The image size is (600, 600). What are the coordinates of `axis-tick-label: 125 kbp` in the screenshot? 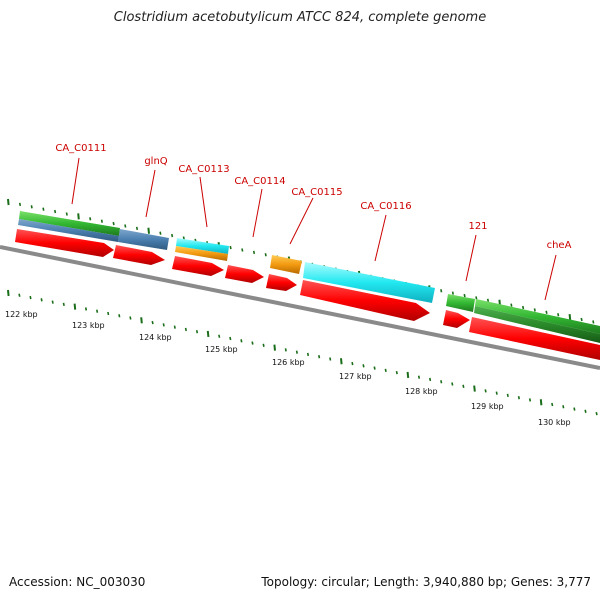 It's located at (221, 349).